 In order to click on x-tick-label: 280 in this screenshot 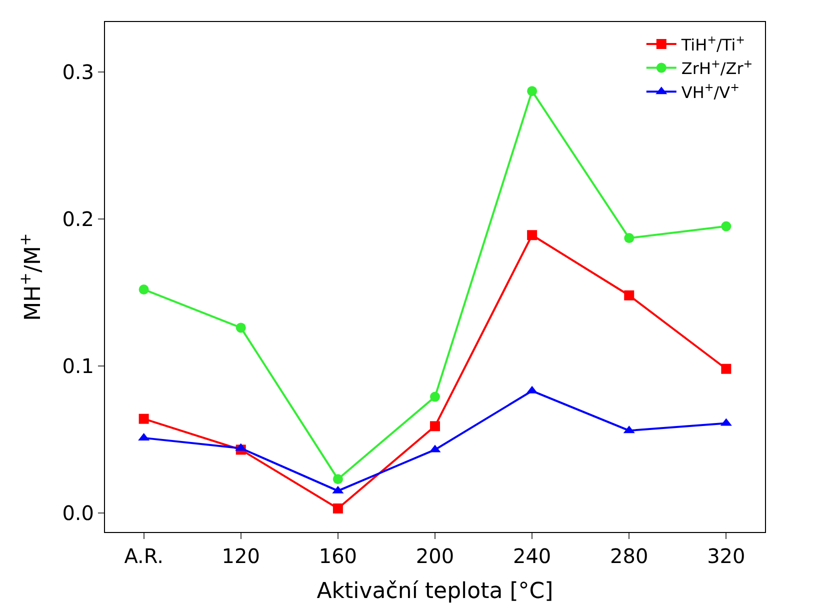, I will do `click(629, 556)`.